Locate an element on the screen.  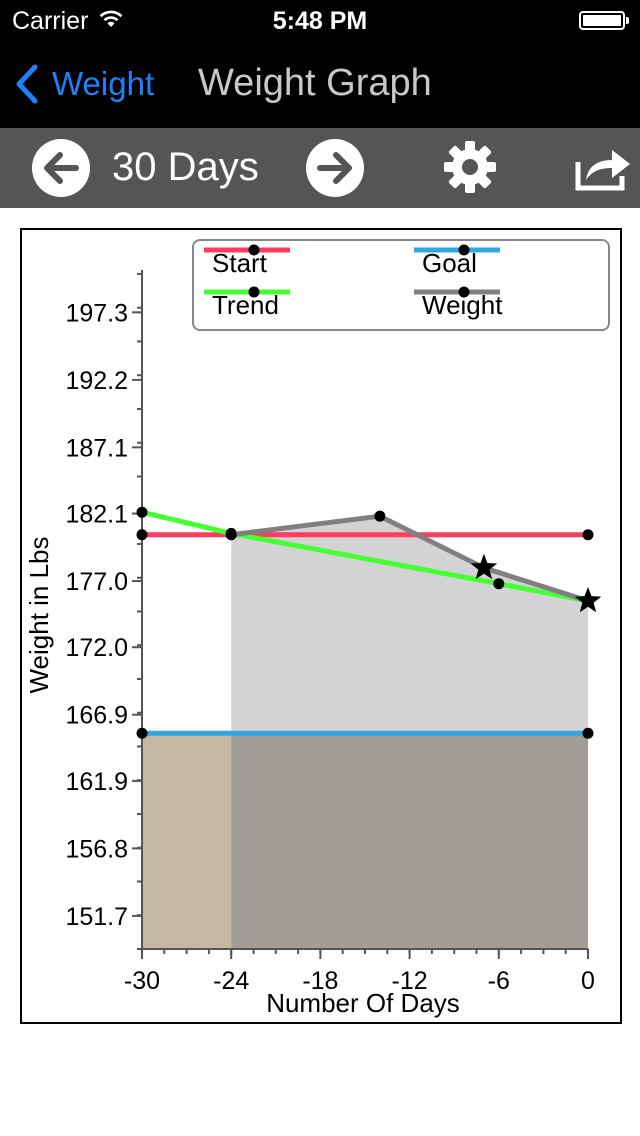
x-axis-title: Number Of Days is located at coordinates (363, 1003).